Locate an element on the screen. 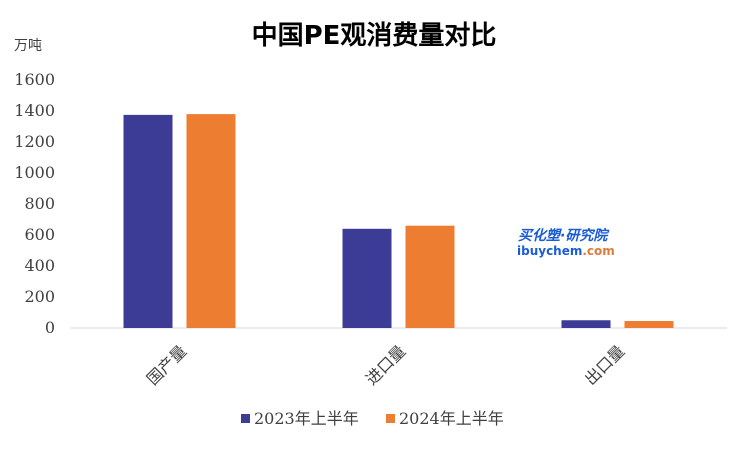 Image resolution: width=749 pixels, height=450 pixels. y-tick-label: 200 is located at coordinates (39, 296).